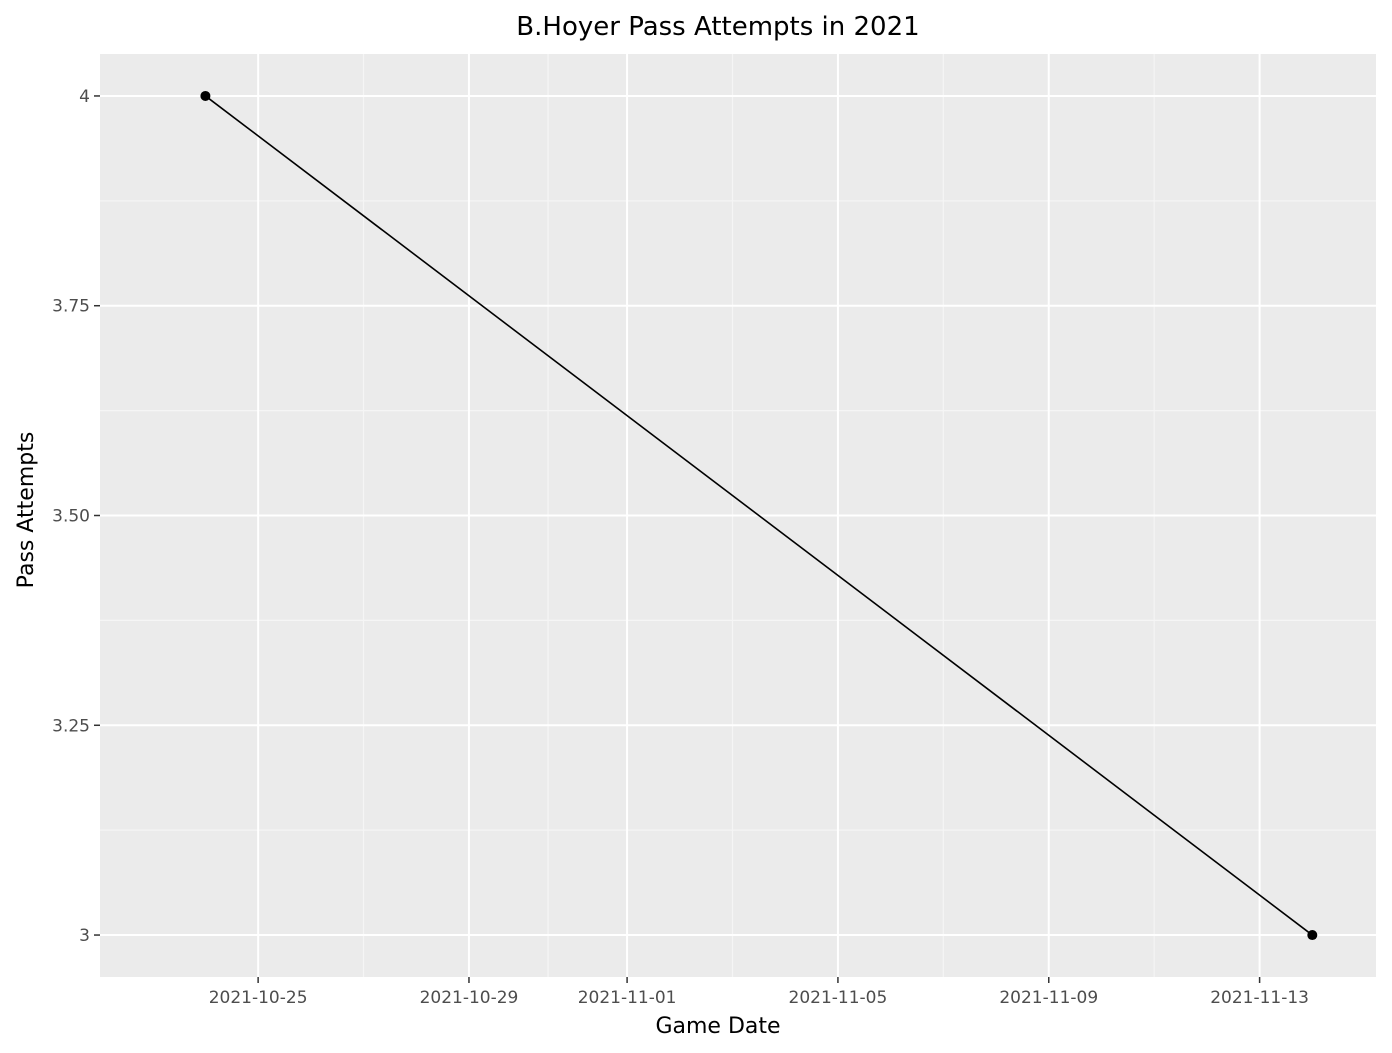  I want to click on y-tick-label: 3, so click(84, 936).